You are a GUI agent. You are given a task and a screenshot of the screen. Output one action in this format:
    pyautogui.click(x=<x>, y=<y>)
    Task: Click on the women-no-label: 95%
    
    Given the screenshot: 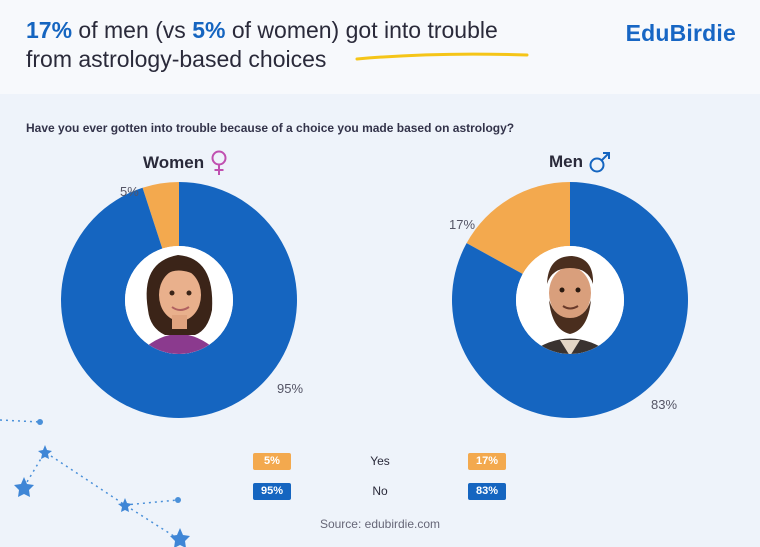 What is the action you would take?
    pyautogui.click(x=290, y=388)
    